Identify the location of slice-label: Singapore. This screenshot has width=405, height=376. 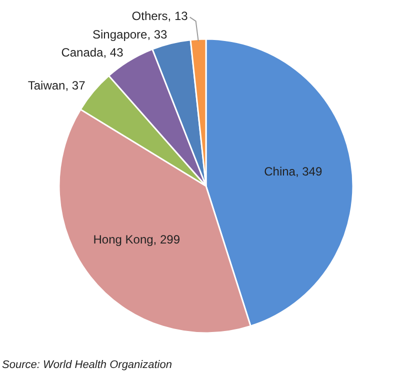
(120, 35).